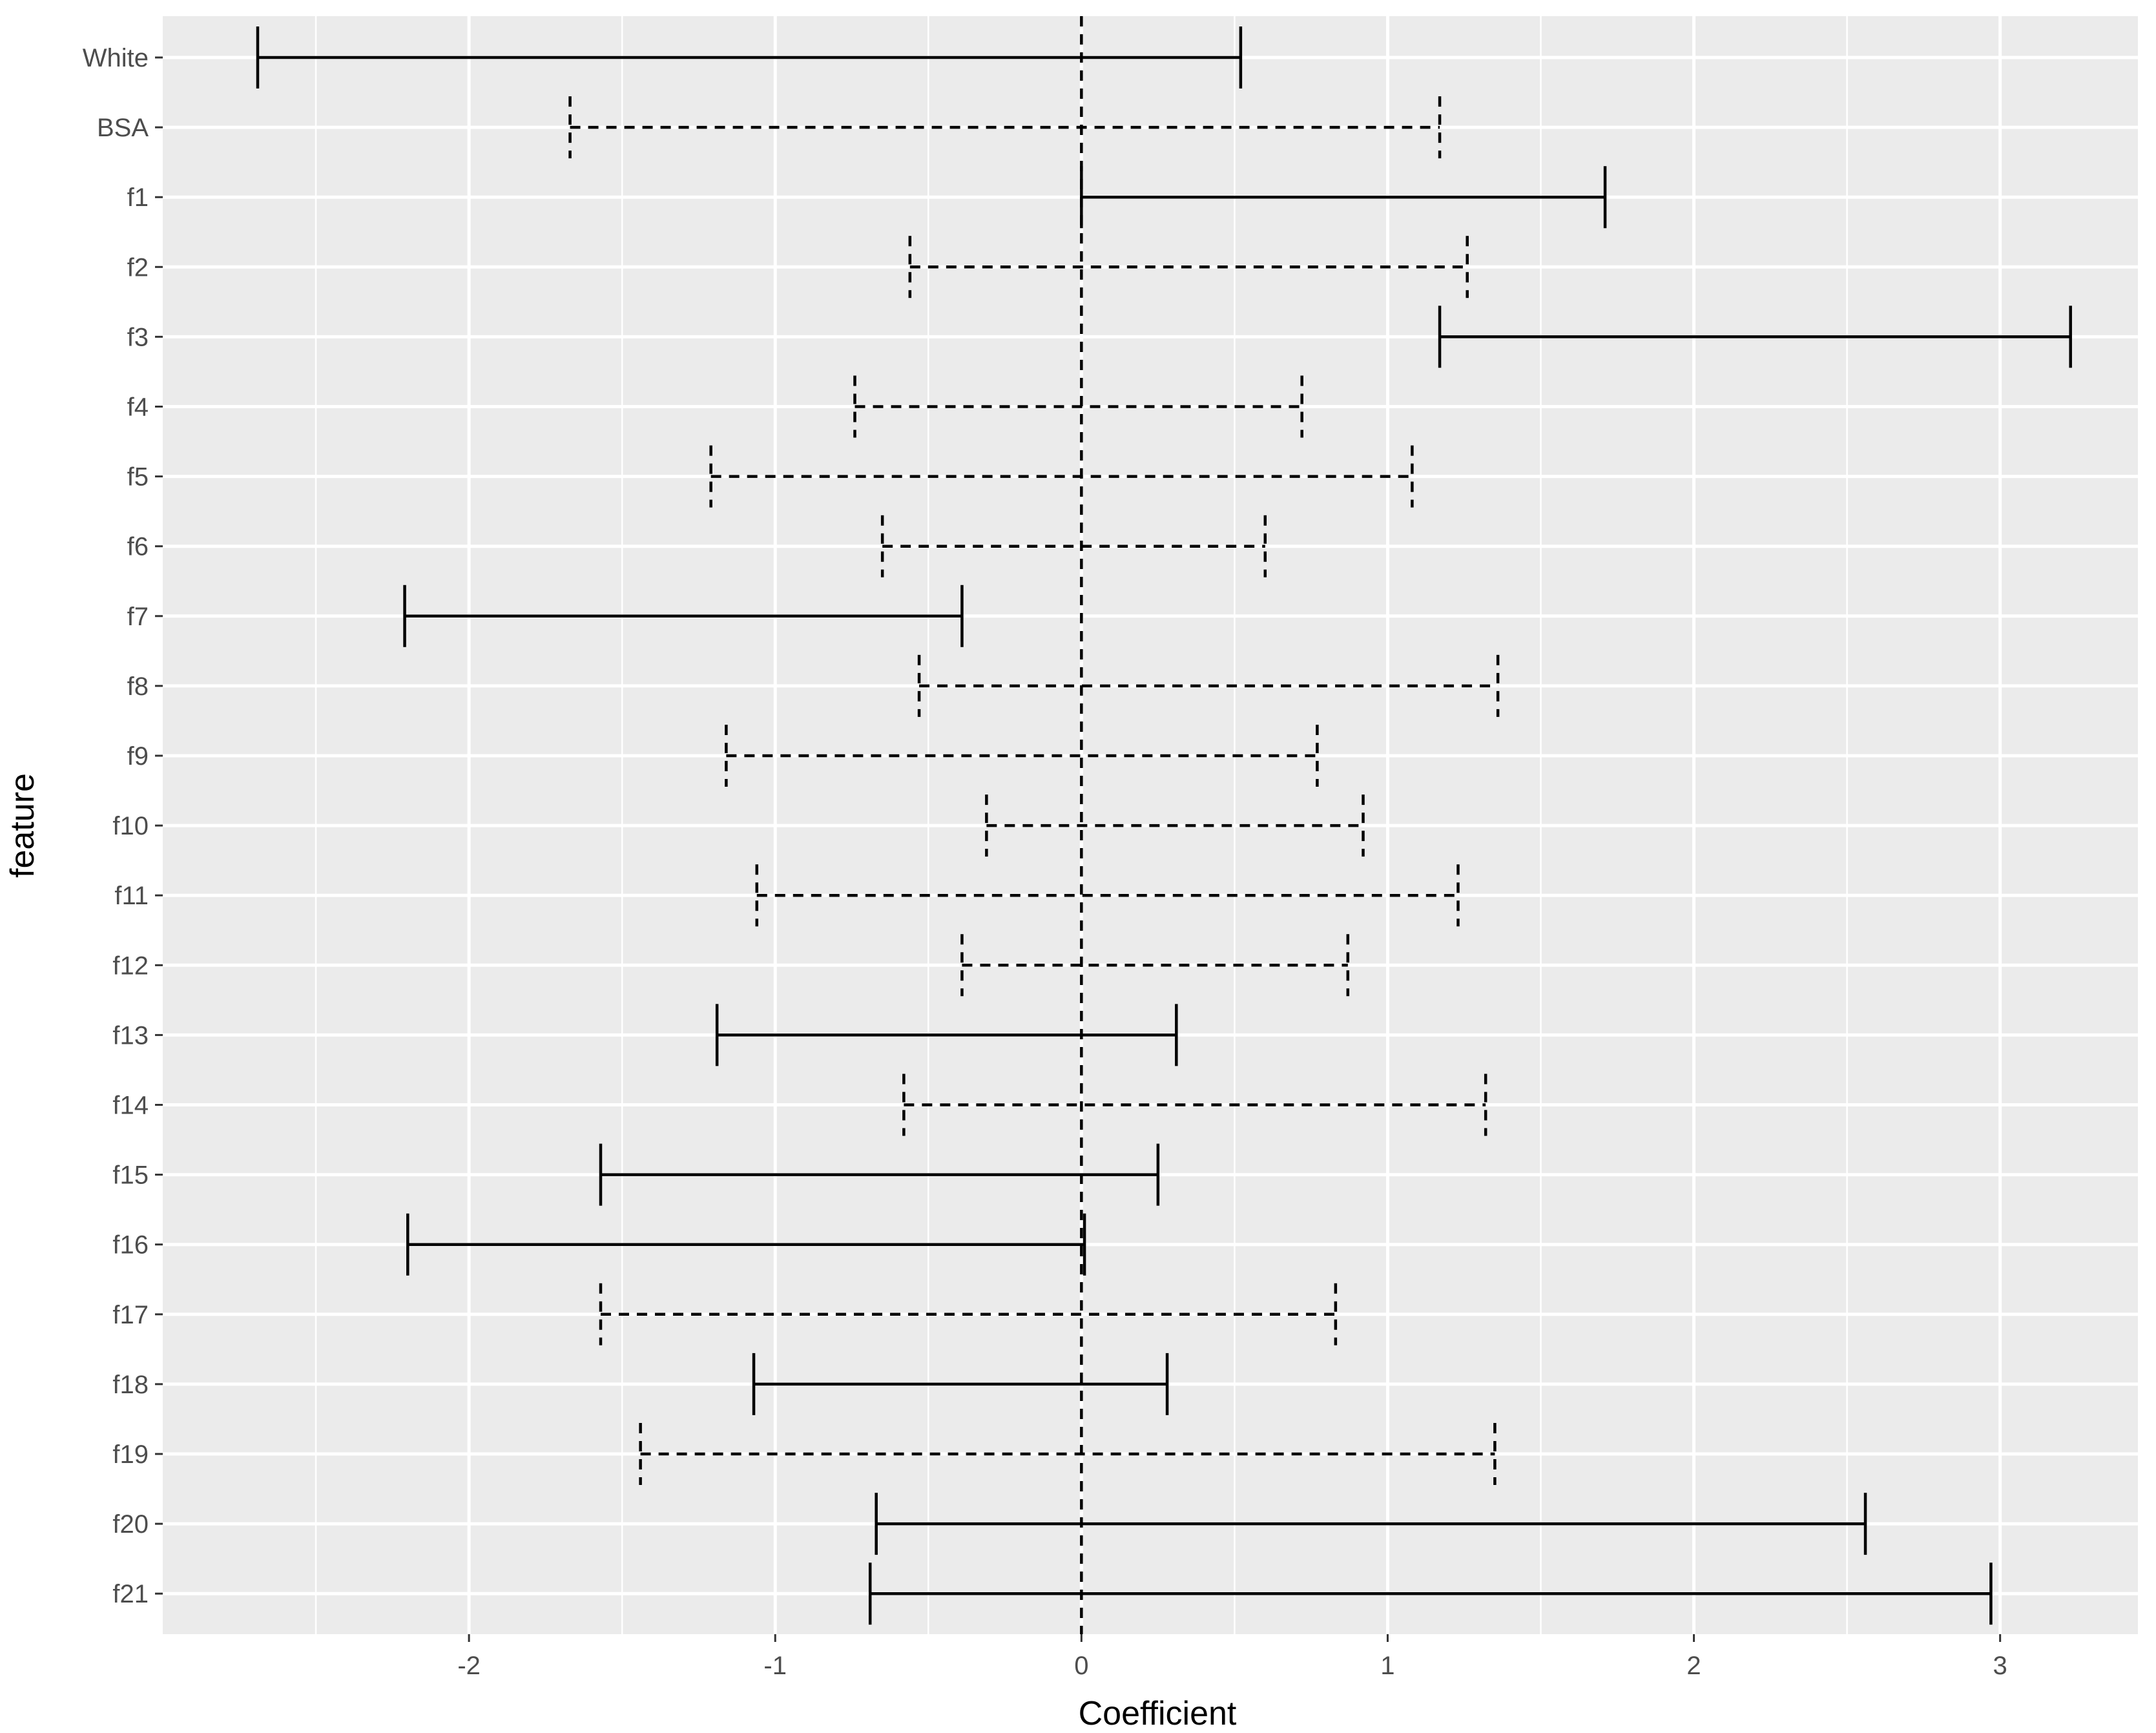 Image resolution: width=2156 pixels, height=1733 pixels. I want to click on y-tick-label: f12, so click(130, 965).